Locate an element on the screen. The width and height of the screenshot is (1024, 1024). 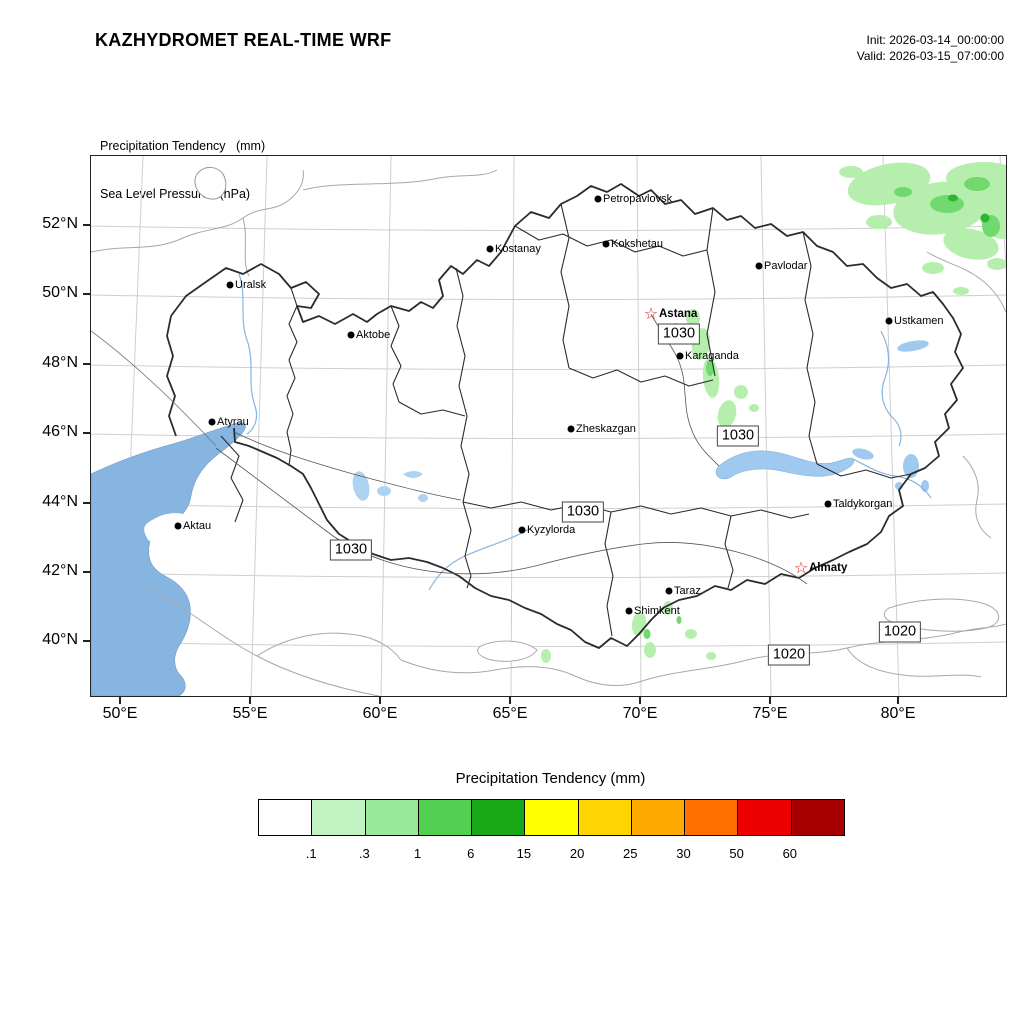
legend-title: Precipitation Tendency (mm) is located at coordinates (550, 778).